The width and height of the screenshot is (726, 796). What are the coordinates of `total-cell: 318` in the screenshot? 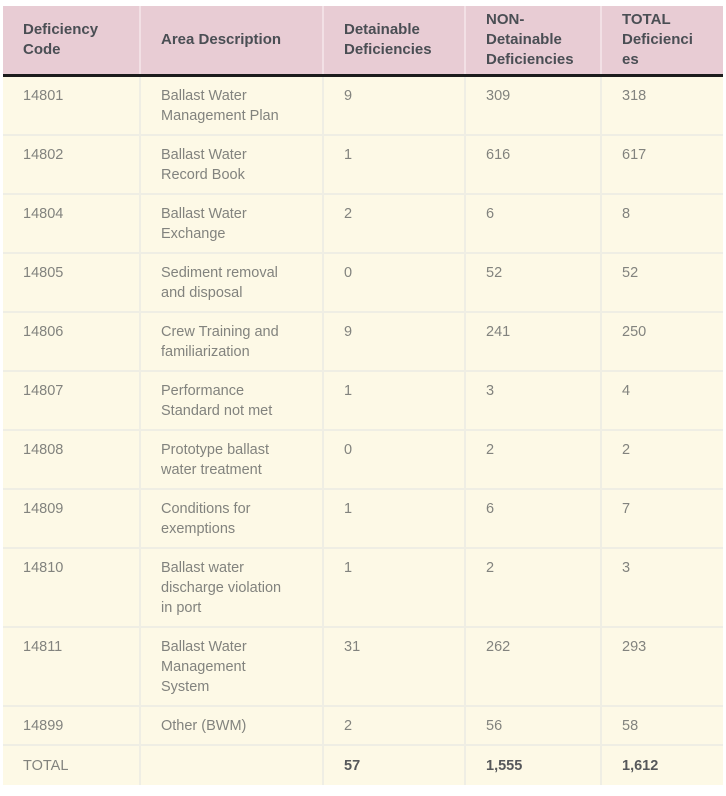 It's located at (661, 105).